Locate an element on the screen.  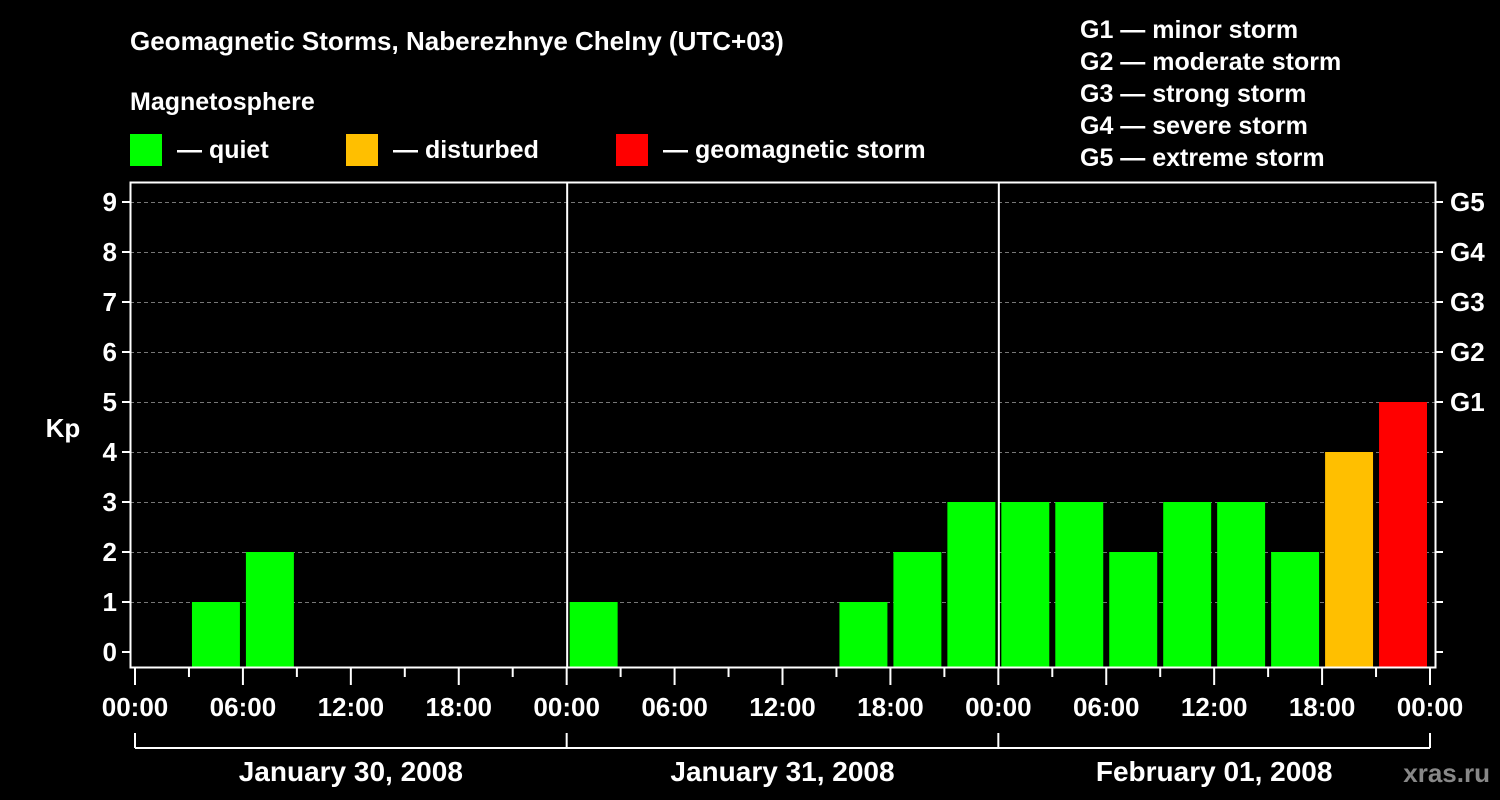
g-scale-label: G5 is located at coordinates (1467, 202).